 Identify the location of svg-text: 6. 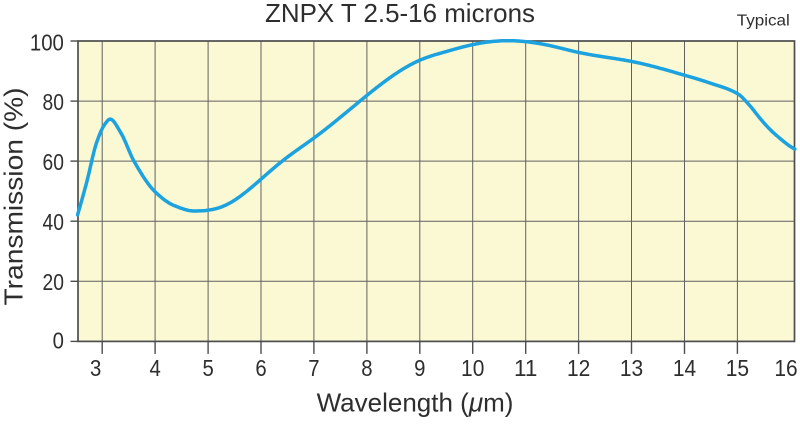
(260, 368).